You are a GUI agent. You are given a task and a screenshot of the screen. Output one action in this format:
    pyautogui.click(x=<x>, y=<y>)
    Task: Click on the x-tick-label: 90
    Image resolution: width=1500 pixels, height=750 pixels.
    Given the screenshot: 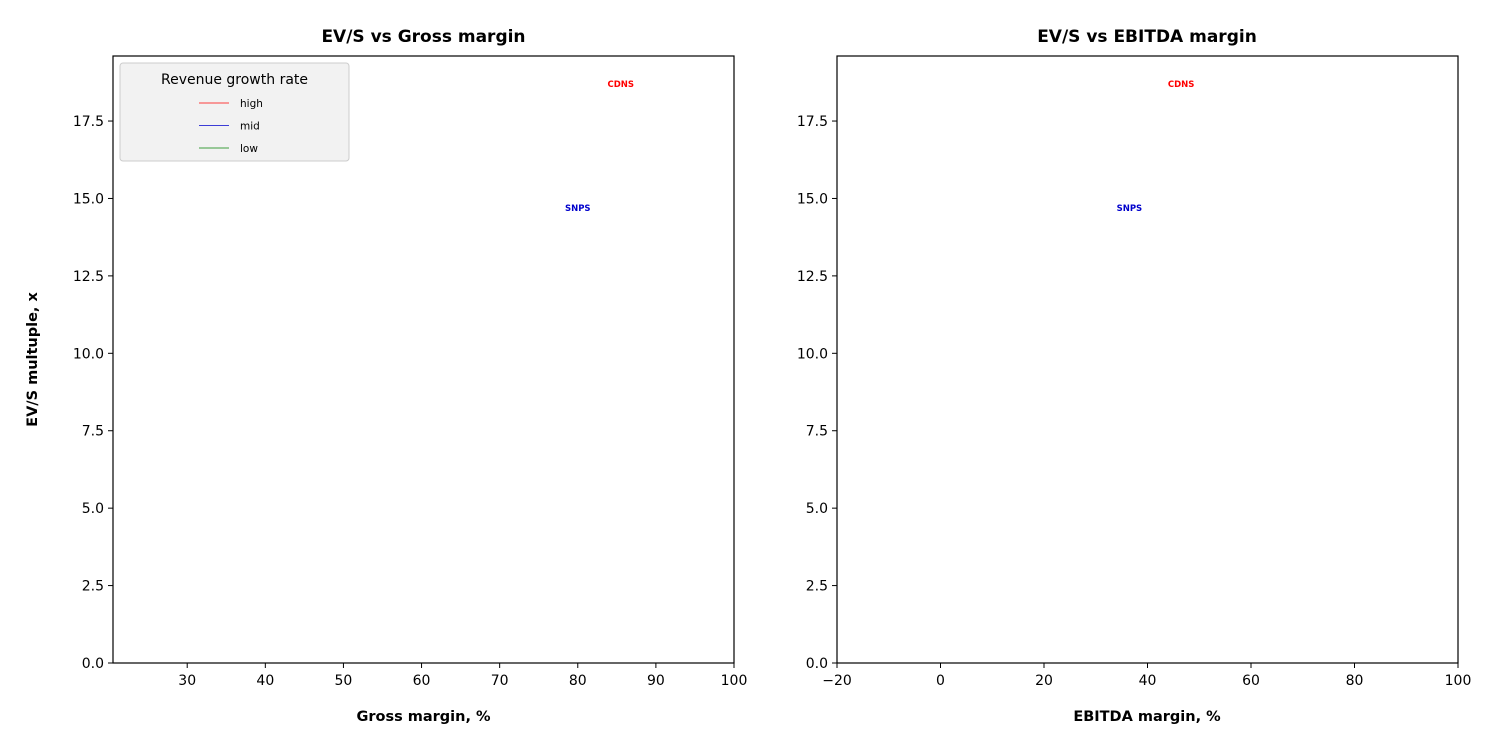 What is the action you would take?
    pyautogui.click(x=656, y=681)
    